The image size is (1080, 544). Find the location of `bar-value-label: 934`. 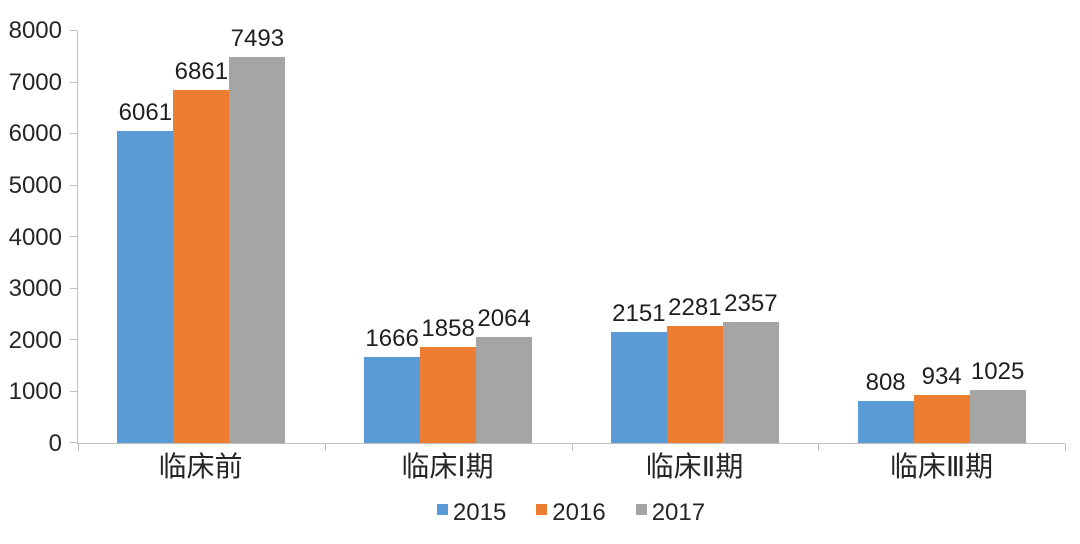

bar-value-label: 934 is located at coordinates (941, 376).